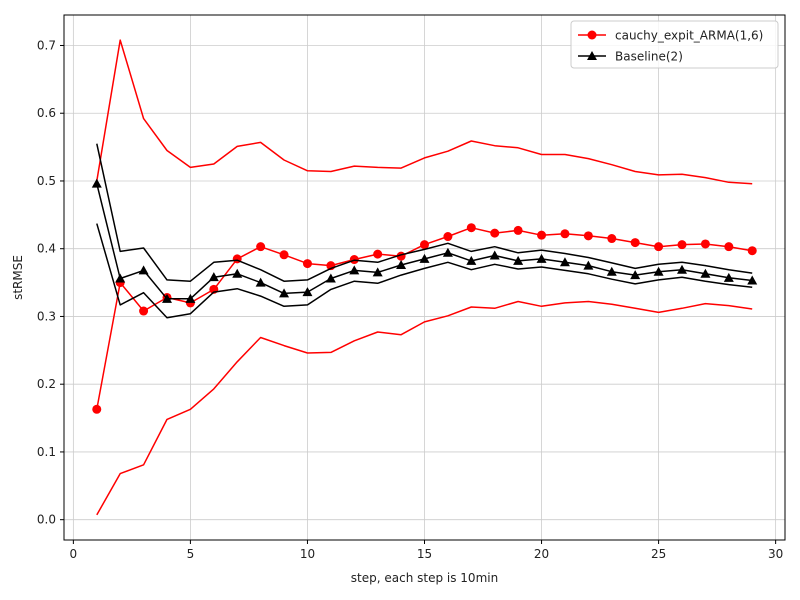  Describe the element at coordinates (307, 554) in the screenshot. I see `x-tick-label: 10` at that location.